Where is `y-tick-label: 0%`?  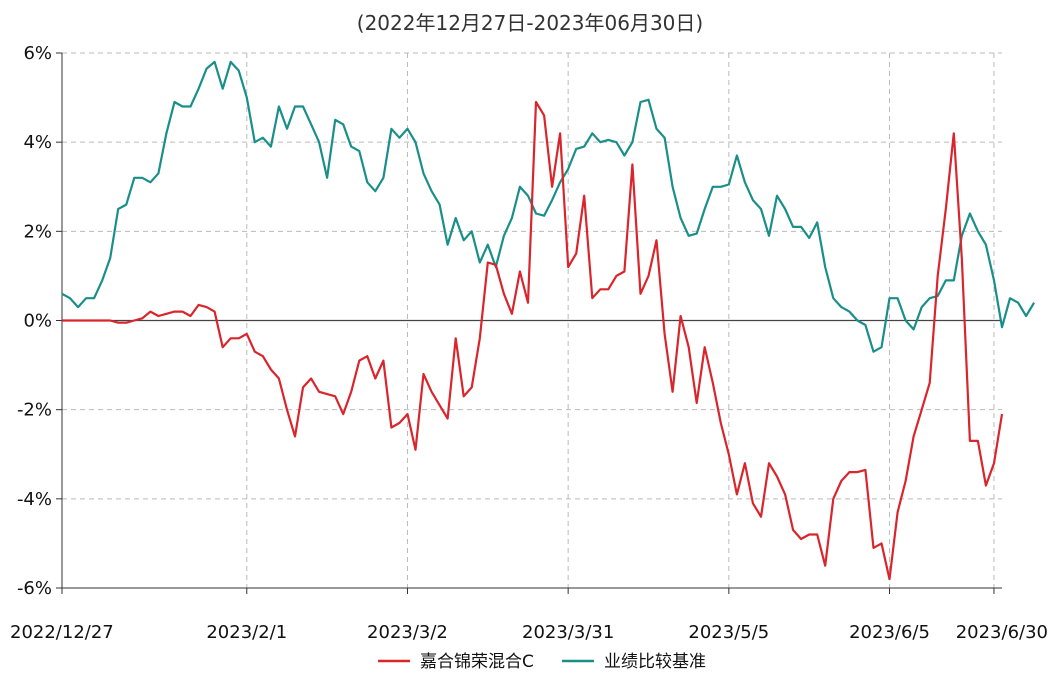
y-tick-label: 0% is located at coordinates (37, 321).